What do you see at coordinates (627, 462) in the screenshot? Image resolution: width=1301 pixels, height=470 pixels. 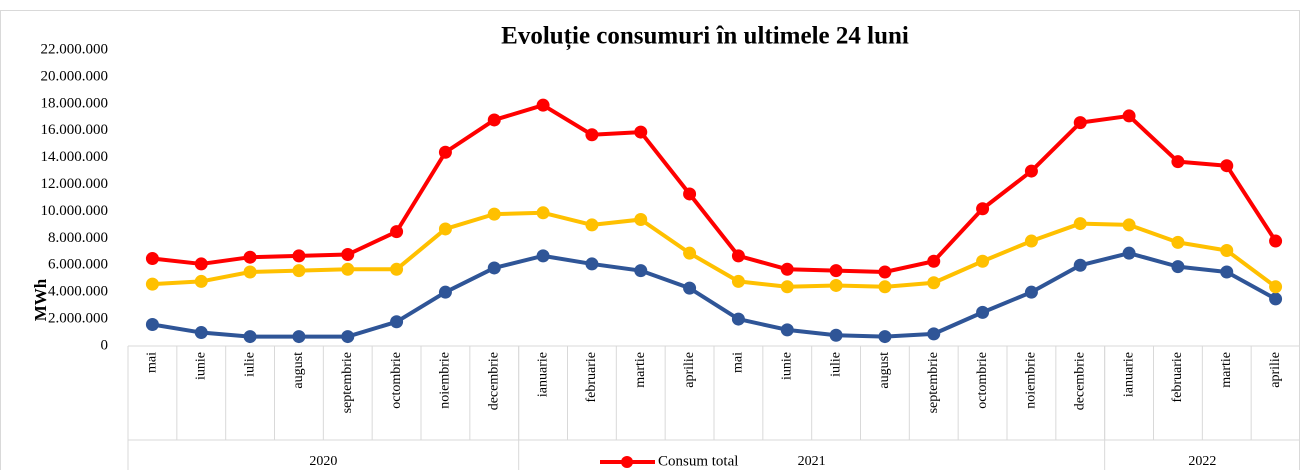 I see `legend-marker` at bounding box center [627, 462].